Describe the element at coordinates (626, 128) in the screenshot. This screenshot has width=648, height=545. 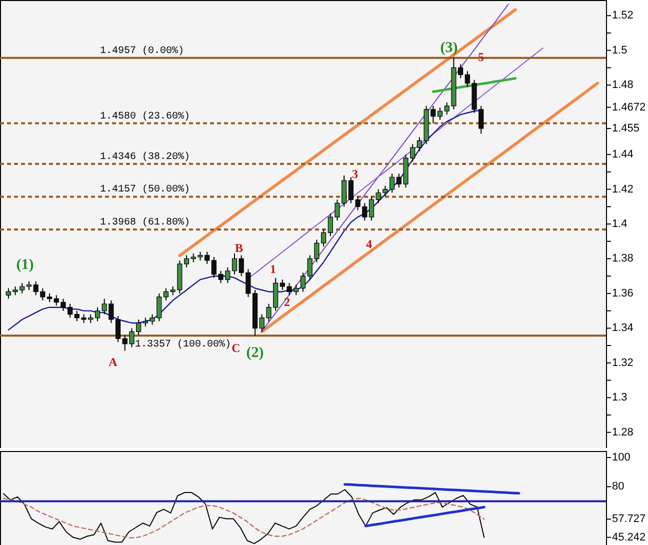
I see `y-tick-label: 1.455` at that location.